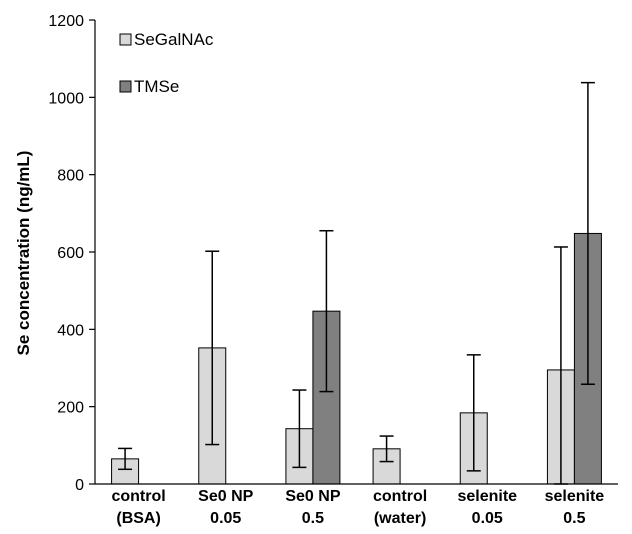 Image resolution: width=632 pixels, height=534 pixels. Describe the element at coordinates (174, 39) in the screenshot. I see `legend-label-segalnac: SeGalNAc` at that location.